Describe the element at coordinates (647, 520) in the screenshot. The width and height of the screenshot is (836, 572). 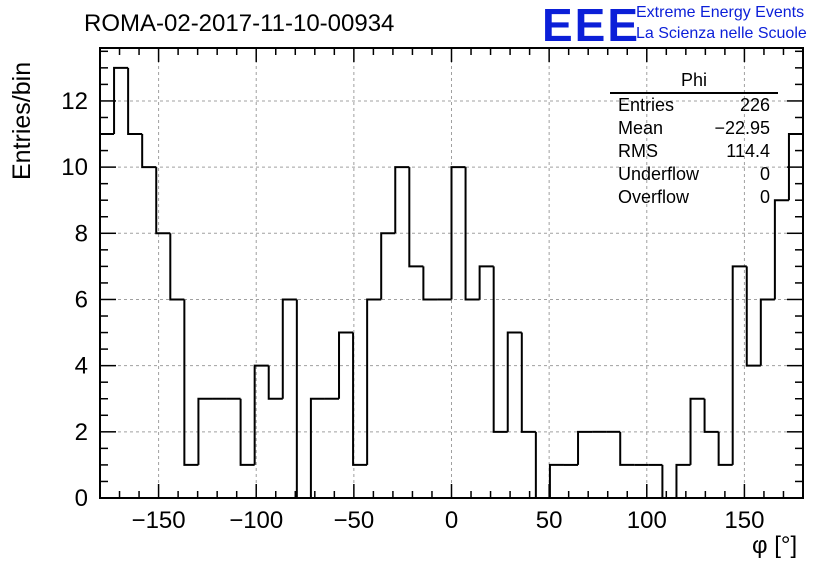
I see `x-tick-label: 100` at that location.